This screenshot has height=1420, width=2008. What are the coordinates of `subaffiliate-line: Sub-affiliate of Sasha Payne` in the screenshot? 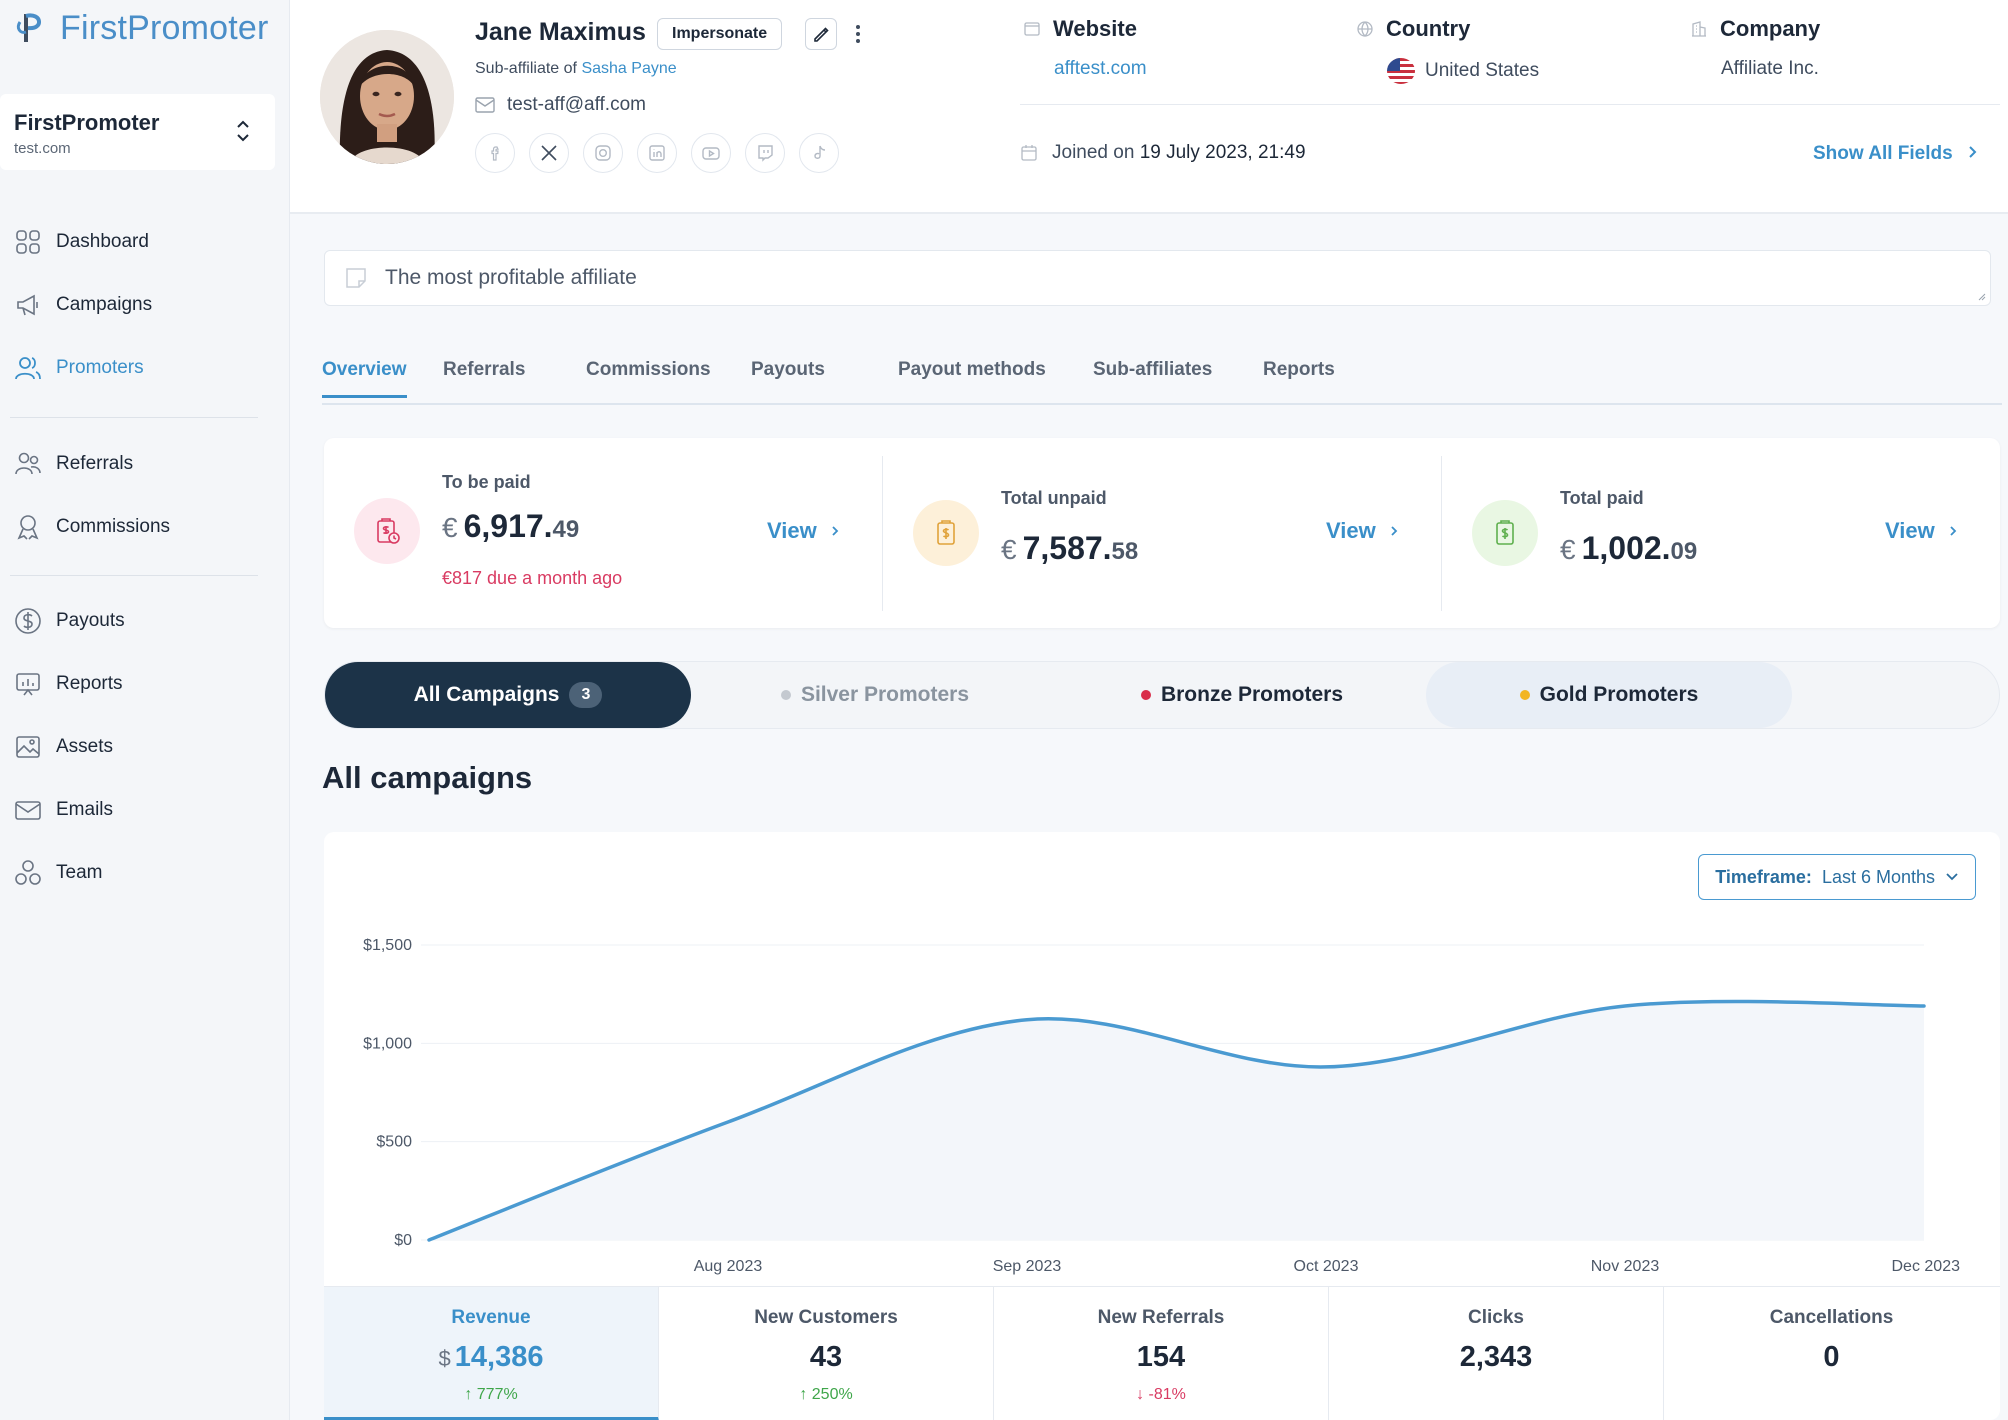 It's located at (576, 69).